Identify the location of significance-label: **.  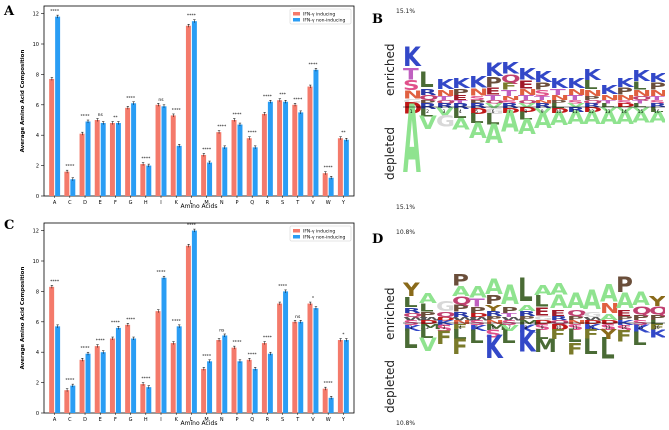
(343, 133).